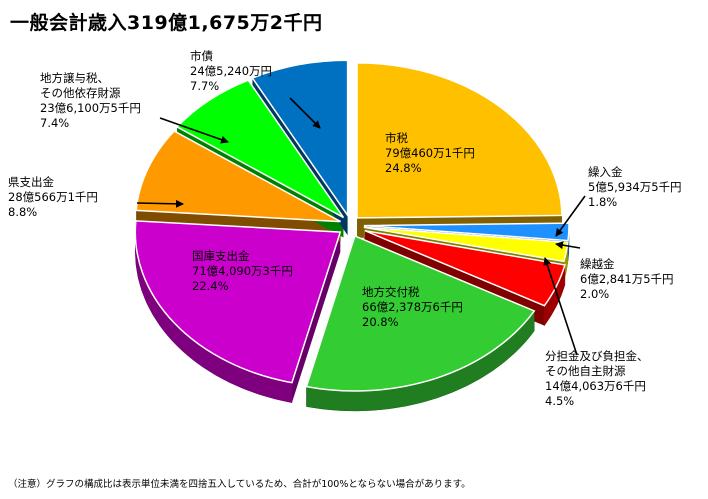 The image size is (708, 499). What do you see at coordinates (595, 386) in the screenshot?
I see `slice-label-line: 14億4,063万6千円` at bounding box center [595, 386].